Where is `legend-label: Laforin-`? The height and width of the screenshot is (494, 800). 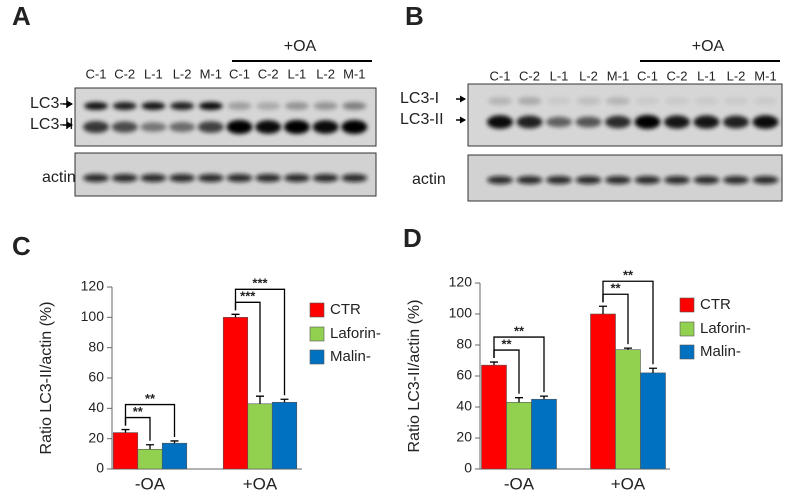
legend-label: Laforin- is located at coordinates (355, 333).